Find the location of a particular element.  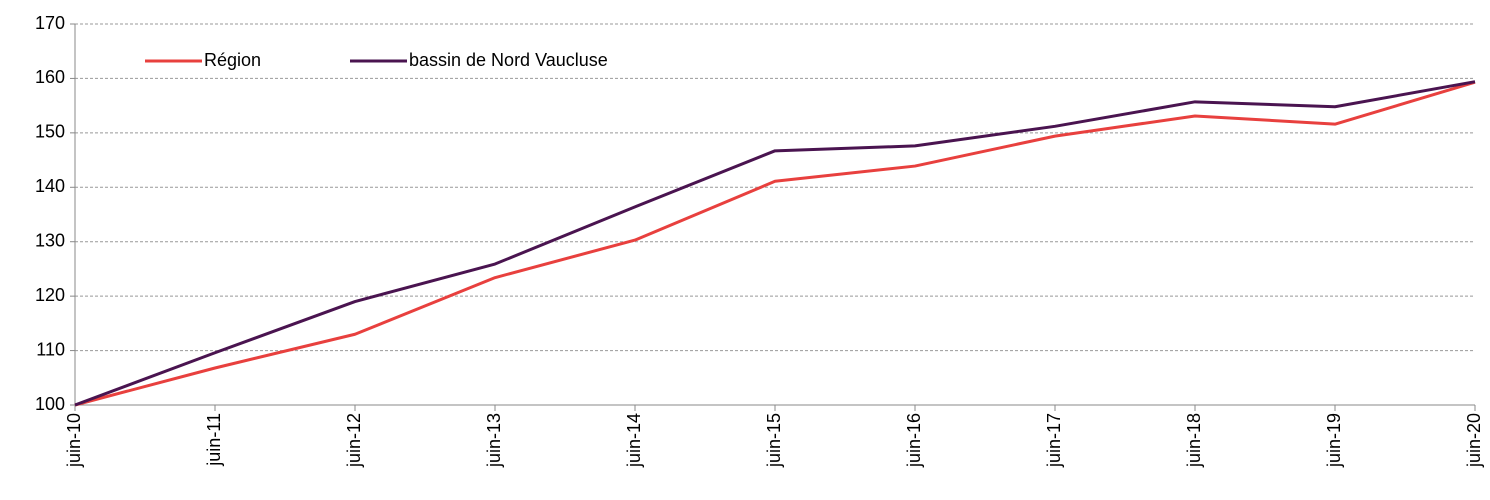

legend-label: bassin de Nord Vaucluse is located at coordinates (508, 60).